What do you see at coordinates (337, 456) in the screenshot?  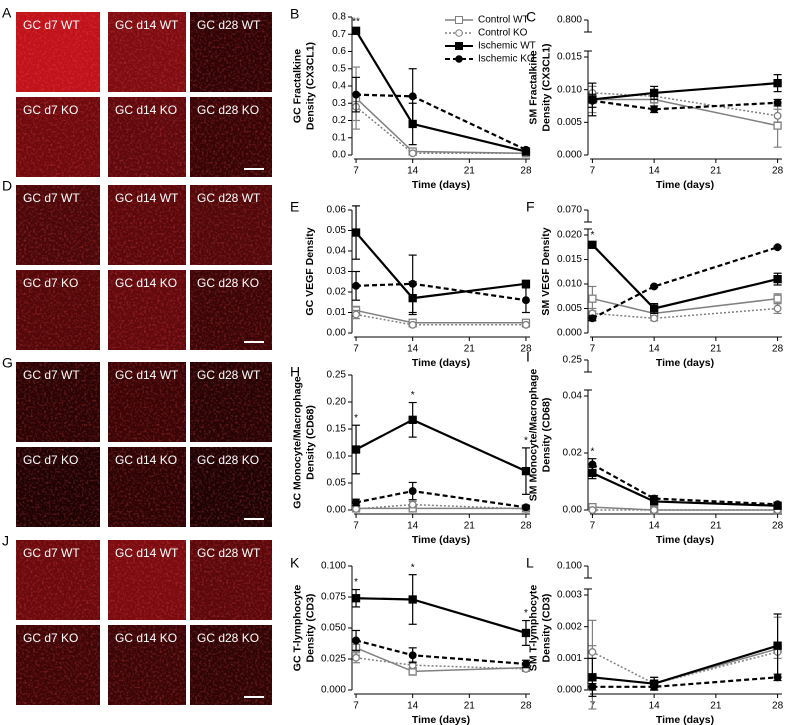 I see `y-tick-label: 0.10` at bounding box center [337, 456].